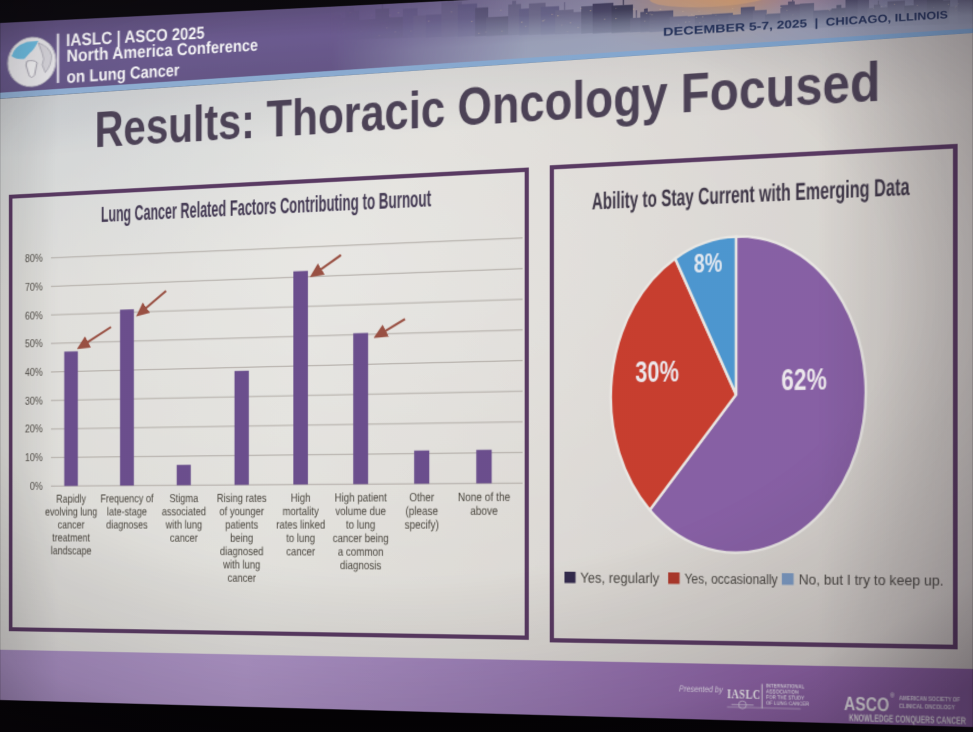 This screenshot has width=973, height=732. Describe the element at coordinates (36, 486) in the screenshot. I see `svg-text: 0%` at that location.